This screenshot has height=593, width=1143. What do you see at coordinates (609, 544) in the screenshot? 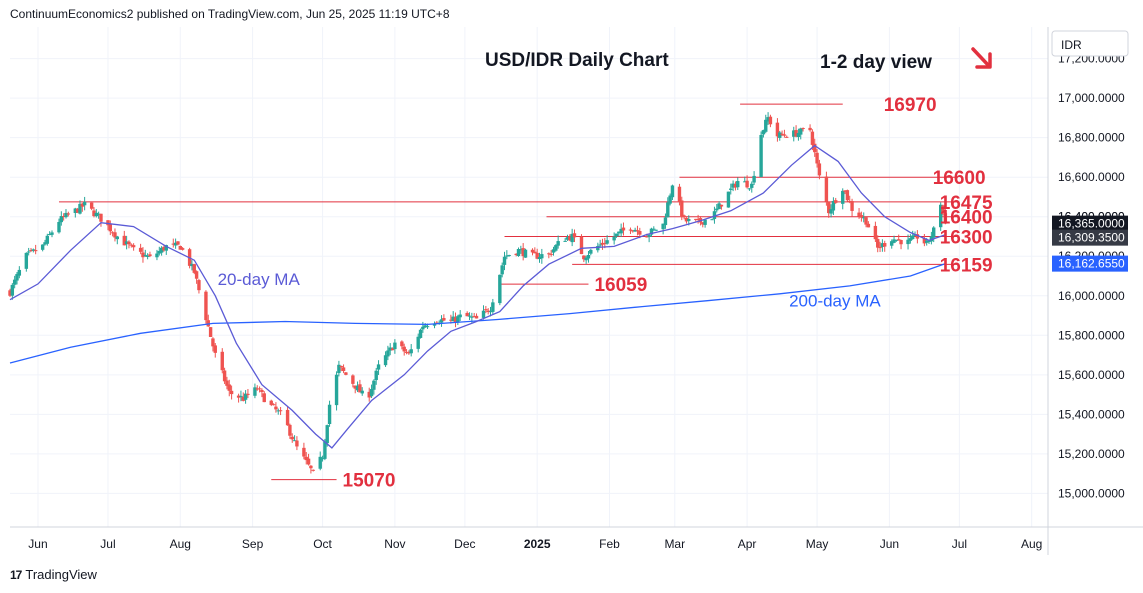
I see `x-tick-label: Feb` at bounding box center [609, 544].